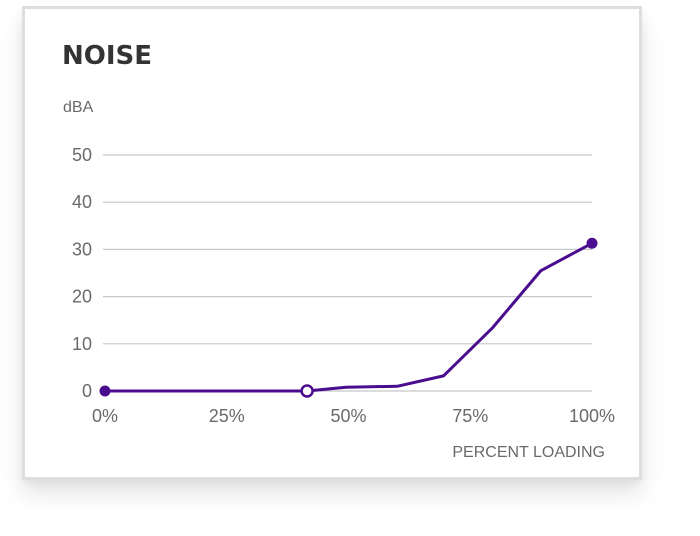 This screenshot has height=536, width=700. What do you see at coordinates (78, 107) in the screenshot?
I see `y-axis-label: dBA` at bounding box center [78, 107].